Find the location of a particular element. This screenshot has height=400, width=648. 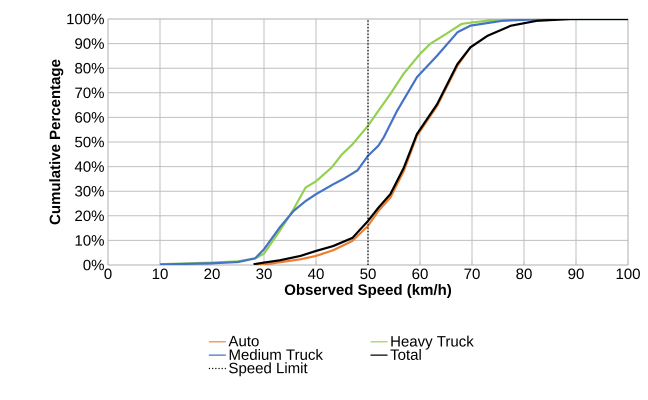

y-tick-label: 80% is located at coordinates (89, 68).